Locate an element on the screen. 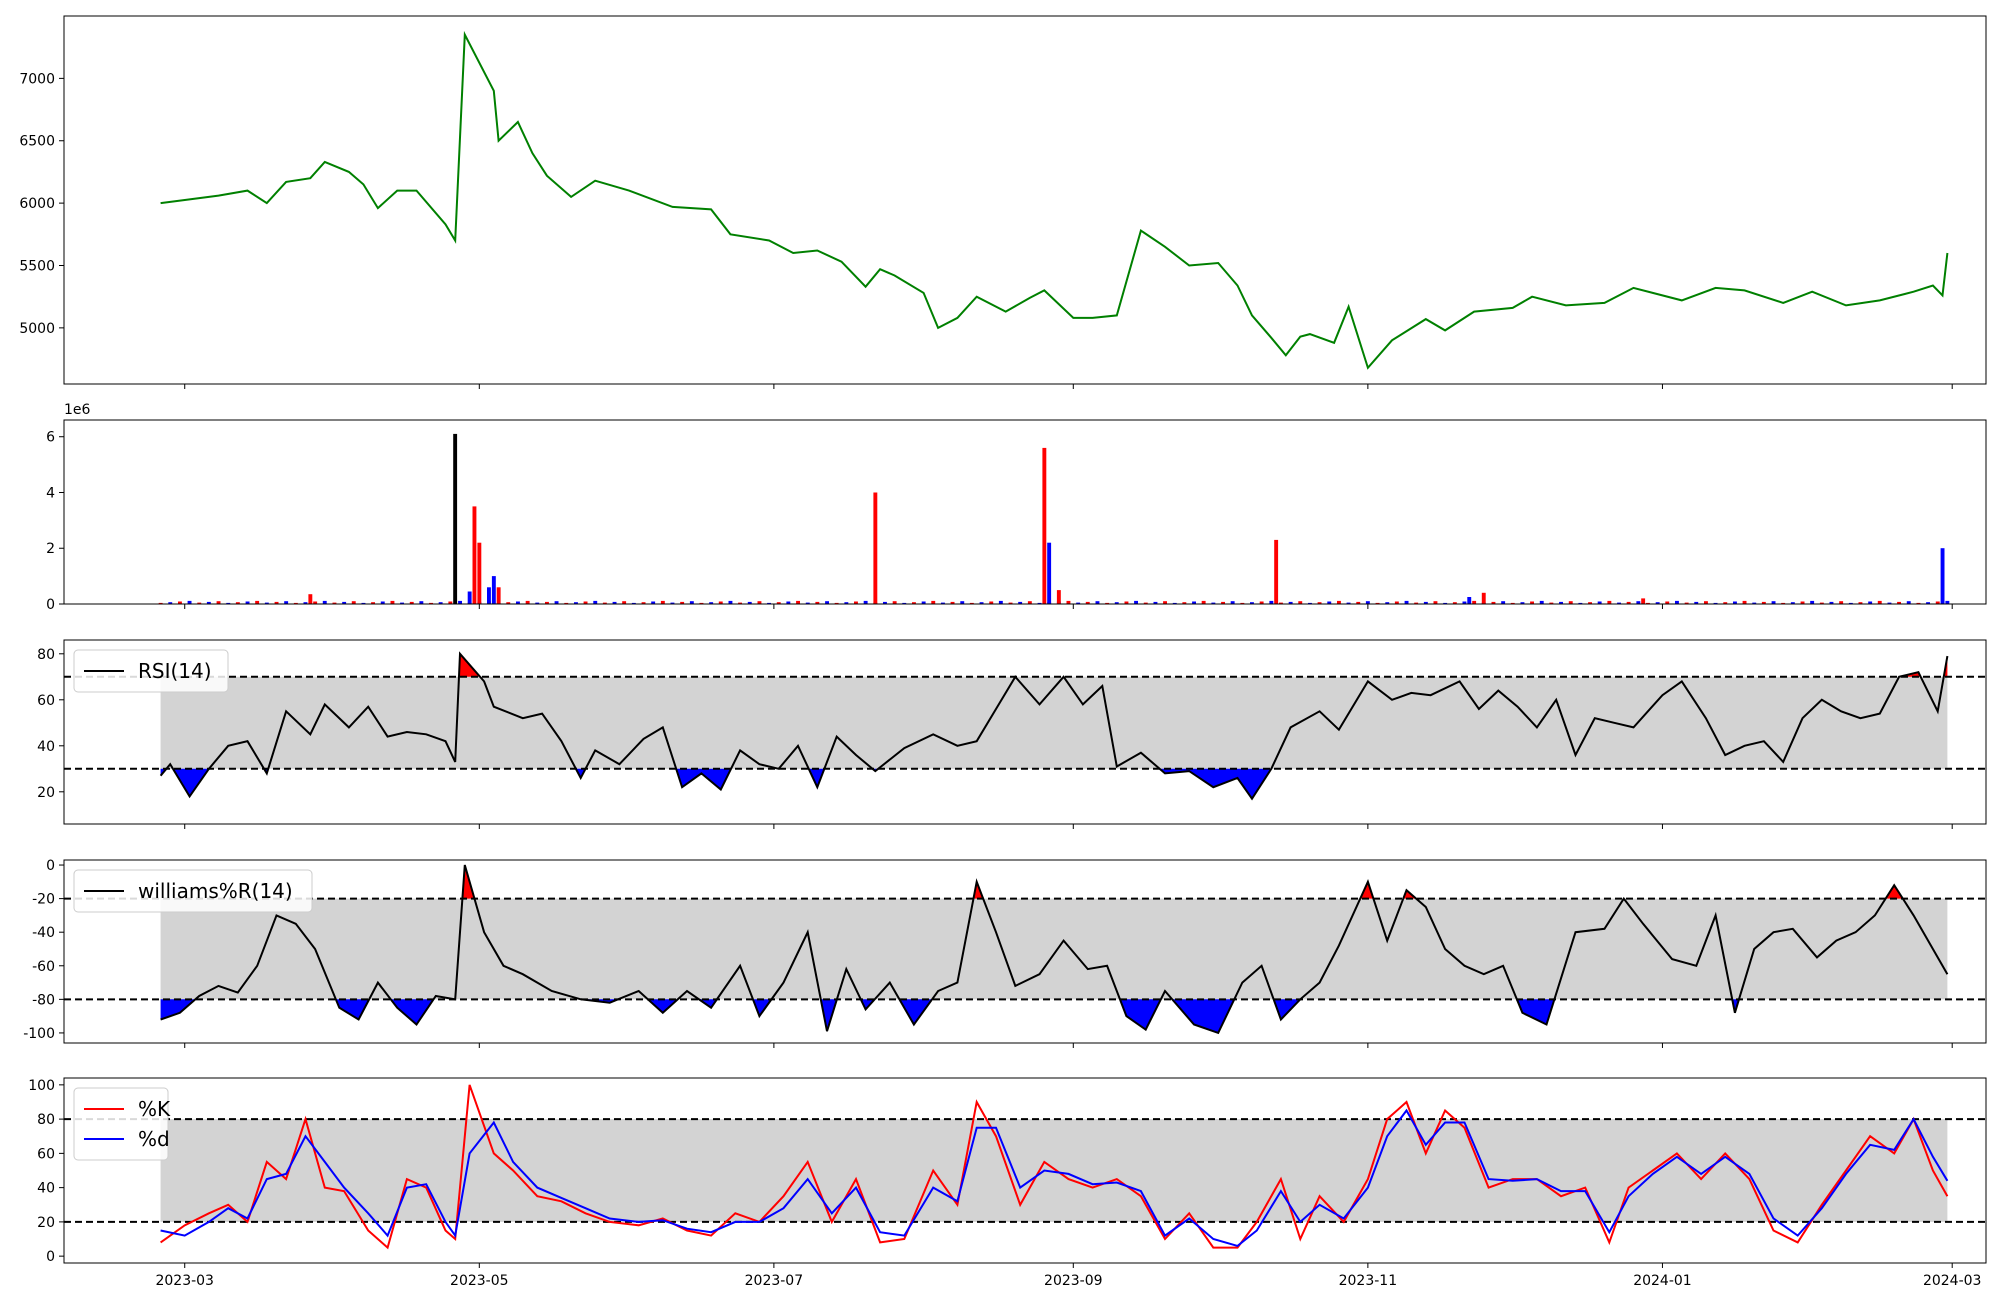 This screenshot has width=2000, height=1300. volume-ytick-label: 4 is located at coordinates (50, 493).